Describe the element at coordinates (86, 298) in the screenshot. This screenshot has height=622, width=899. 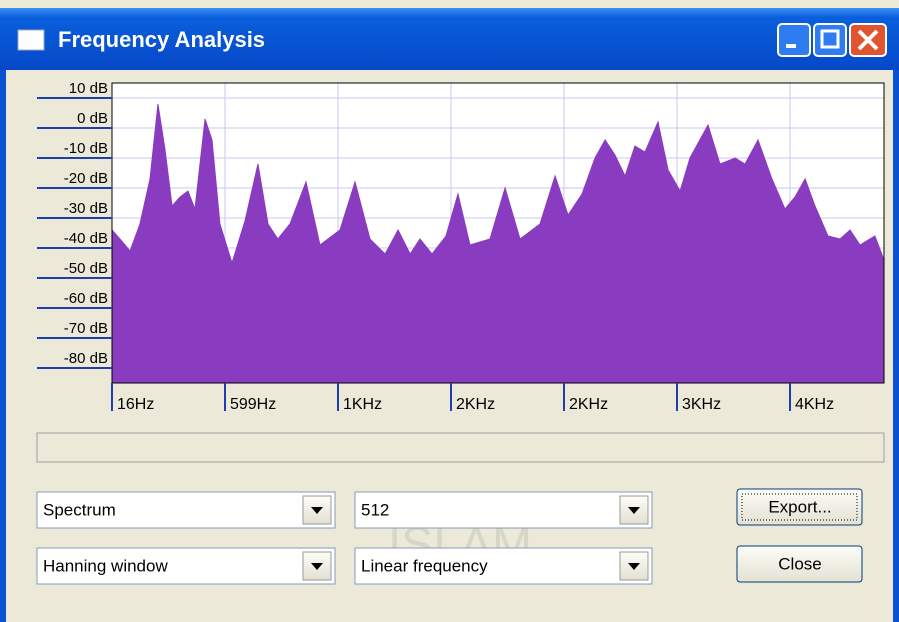
I see `y-tick-label: -60 dB` at that location.